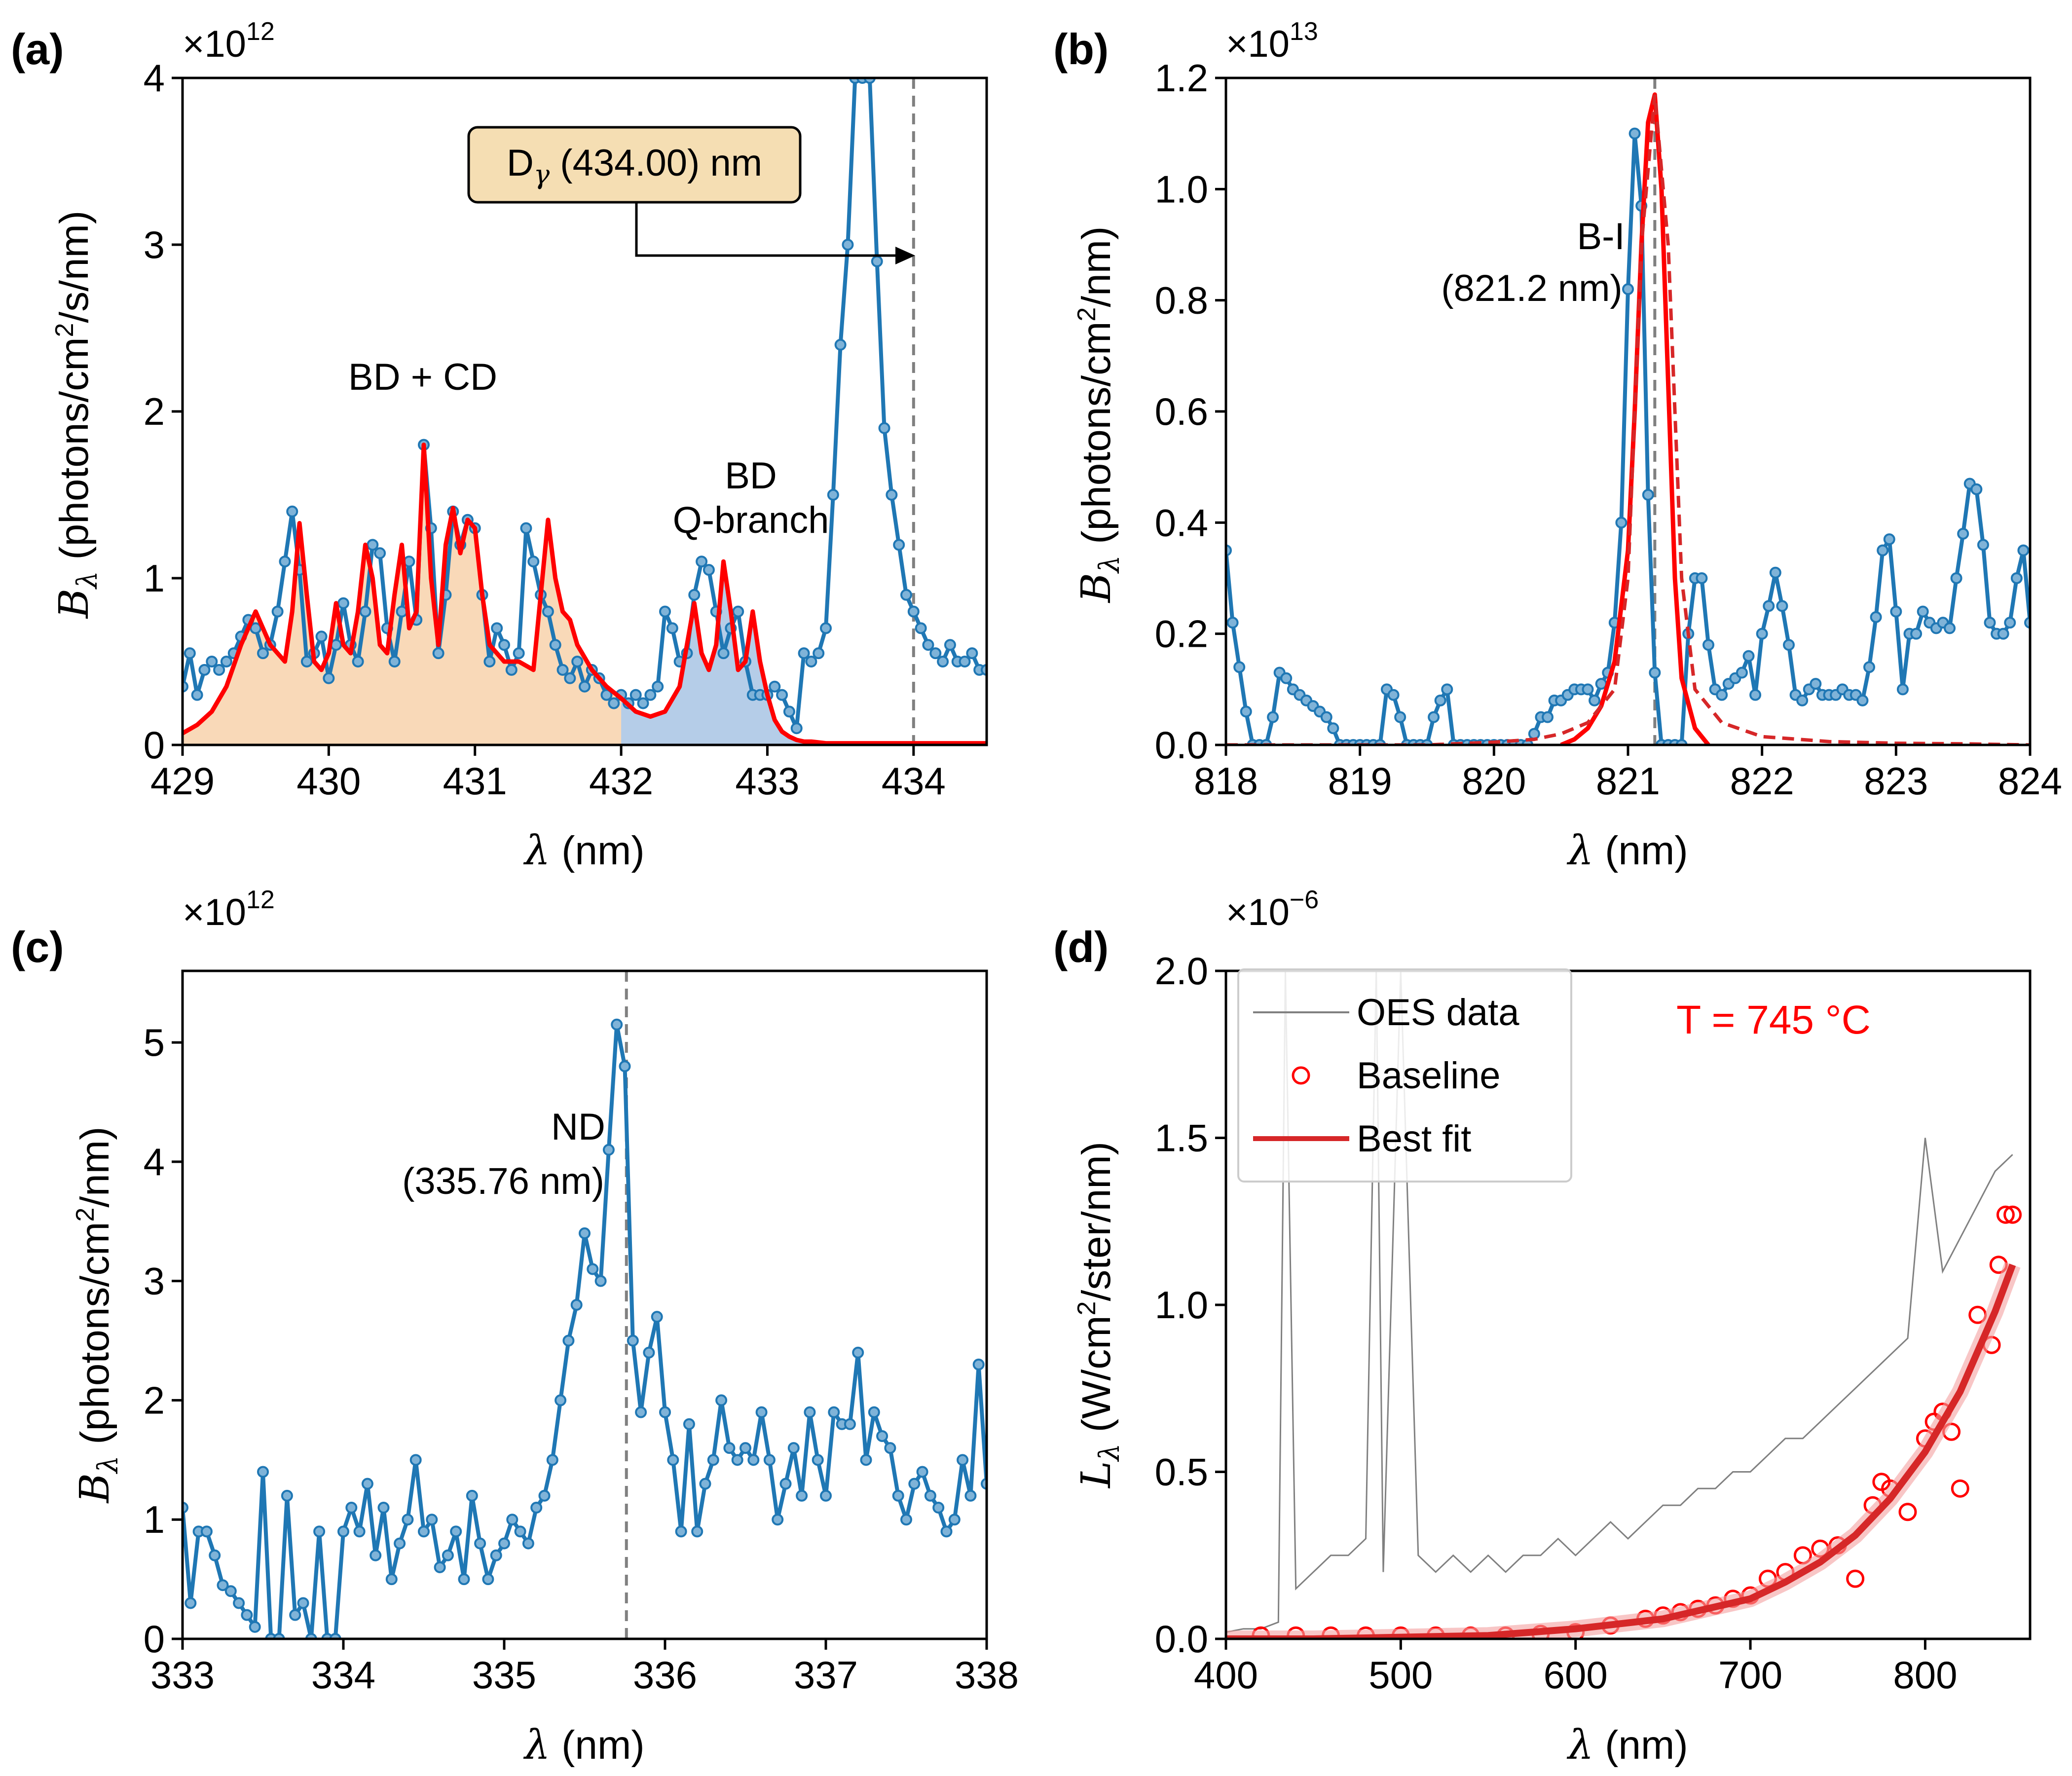 Image resolution: width=2072 pixels, height=1776 pixels. Describe the element at coordinates (343, 1675) in the screenshot. I see `x-tick-label: 334` at that location.